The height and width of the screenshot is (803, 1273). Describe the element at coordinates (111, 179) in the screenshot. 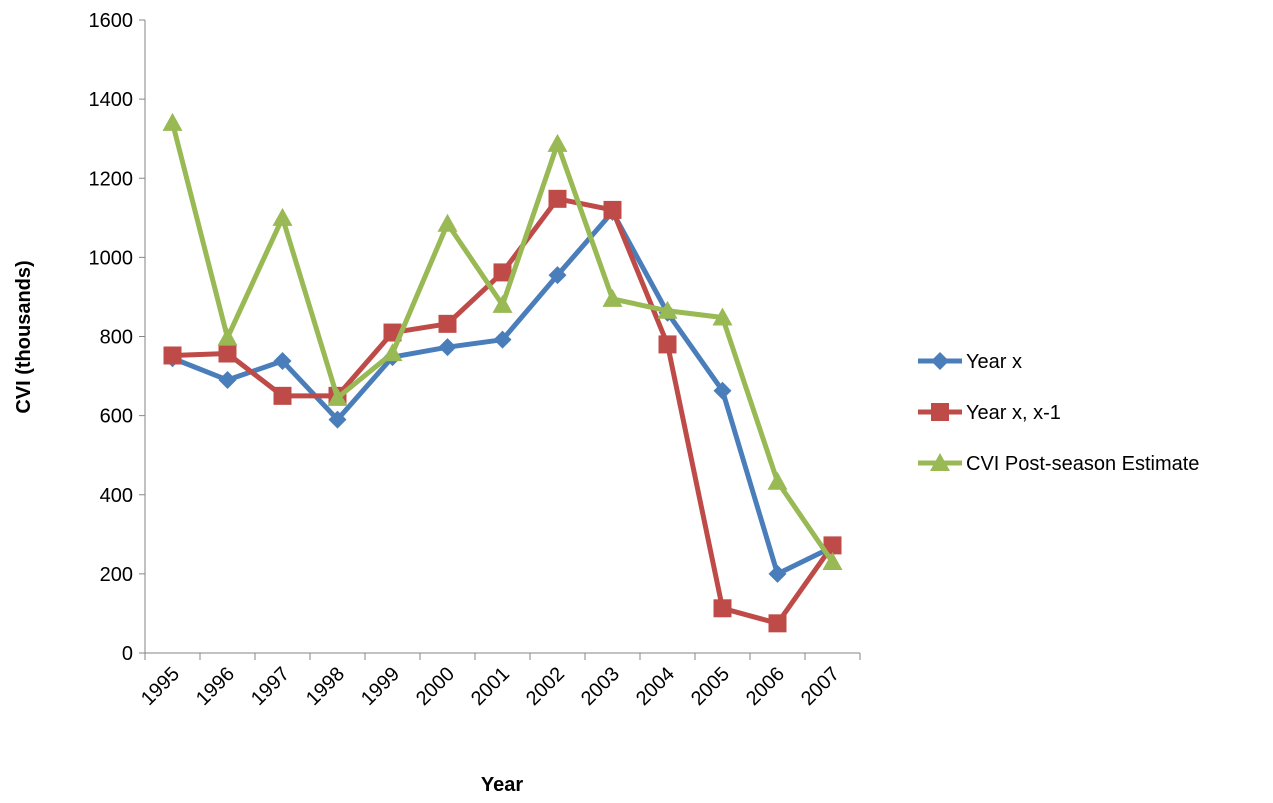

I see `y-tick-label: 1200` at that location.